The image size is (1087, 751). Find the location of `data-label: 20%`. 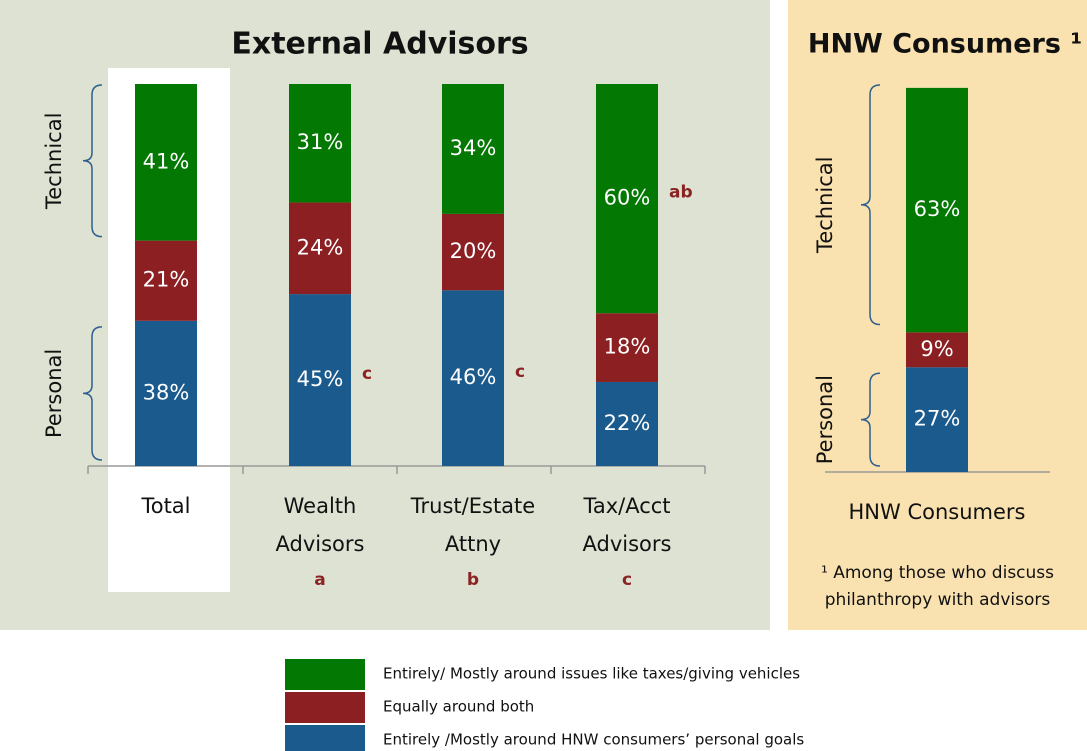

data-label: 20% is located at coordinates (473, 251).